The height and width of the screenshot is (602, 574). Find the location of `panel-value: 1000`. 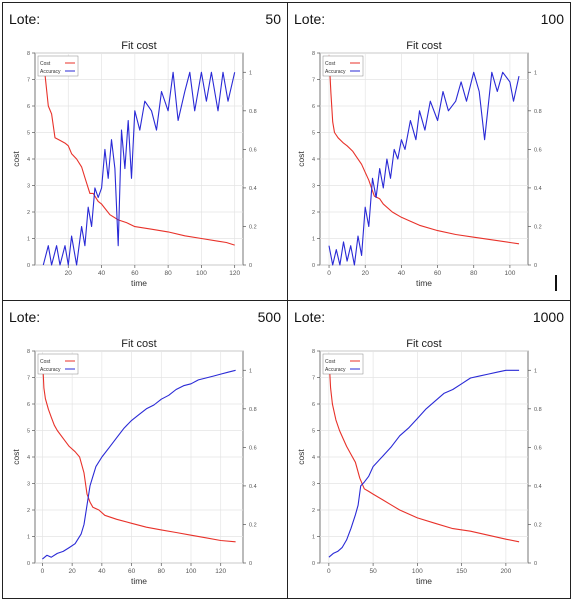

panel-value: 1000 is located at coordinates (548, 317).